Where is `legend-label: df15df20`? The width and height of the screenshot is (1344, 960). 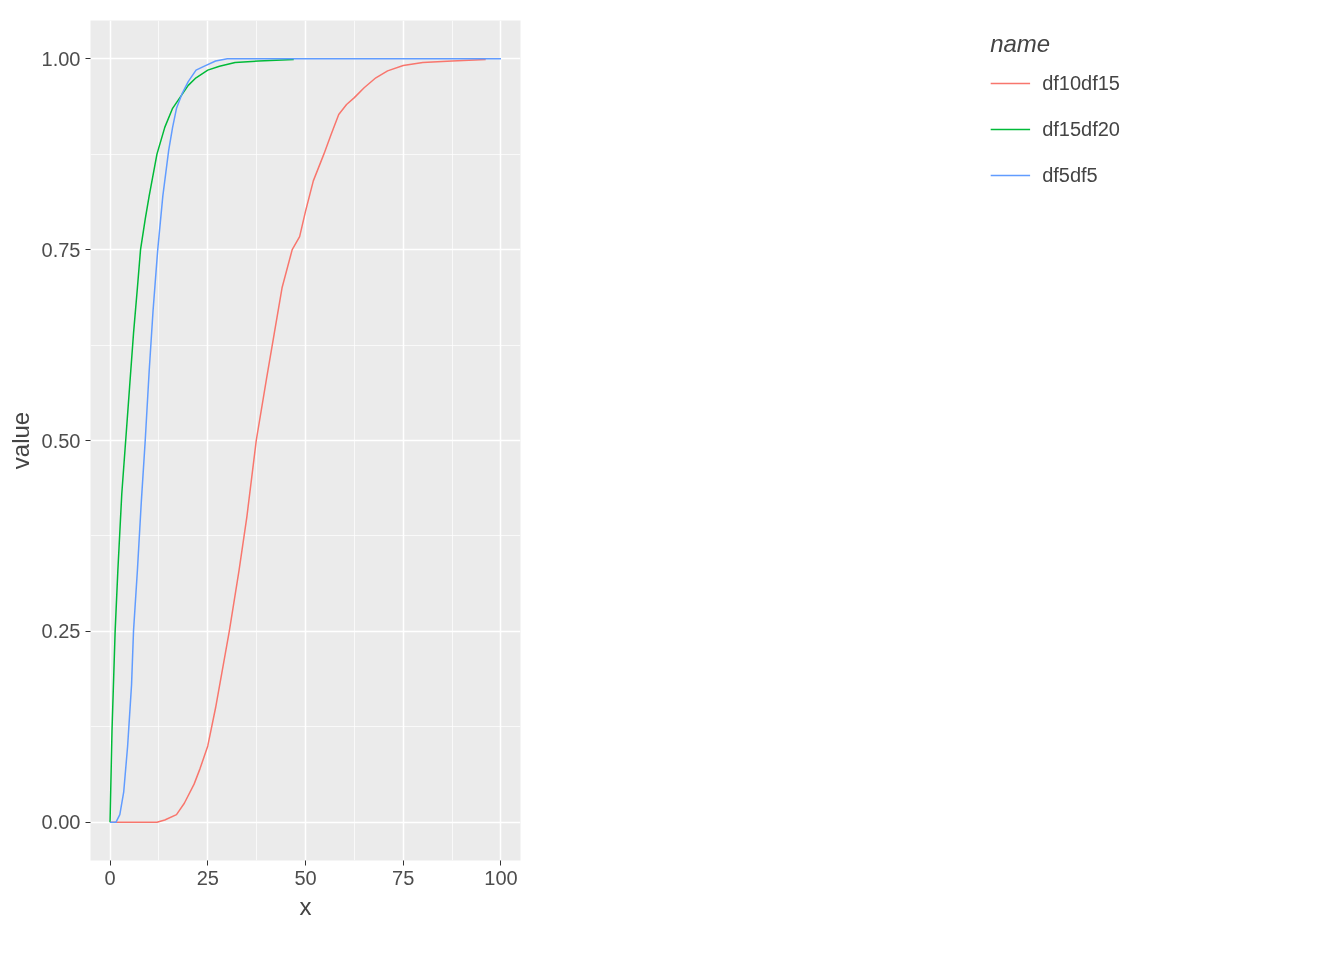 legend-label: df15df20 is located at coordinates (1081, 129).